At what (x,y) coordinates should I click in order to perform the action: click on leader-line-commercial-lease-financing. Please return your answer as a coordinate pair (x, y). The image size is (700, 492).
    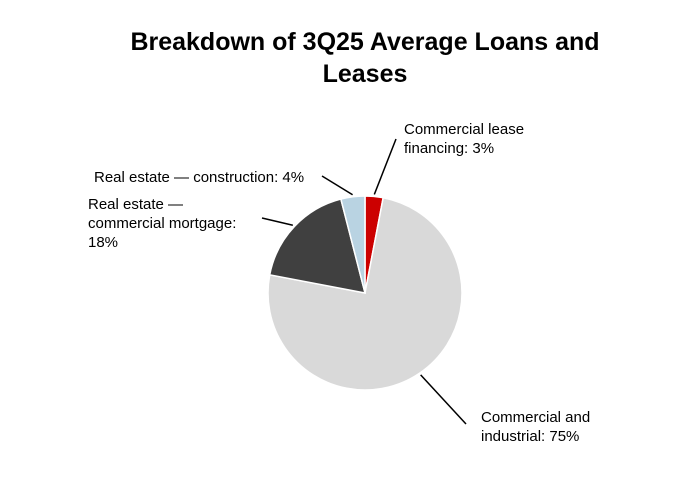
    Looking at the image, I should click on (385, 166).